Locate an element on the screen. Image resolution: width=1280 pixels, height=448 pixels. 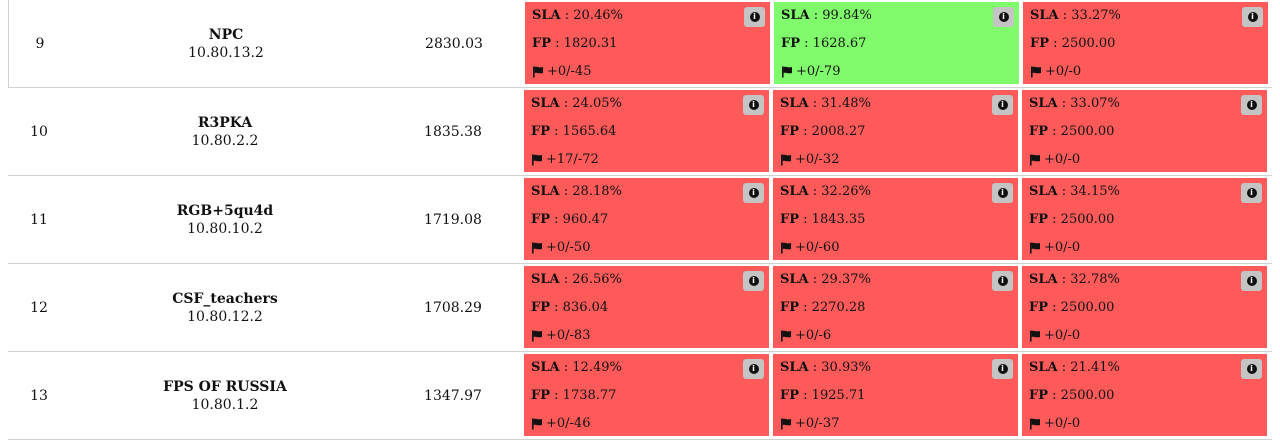
service-status-cell: SLA : 29.37% FP : 2270.28 +0/-6 i is located at coordinates (895, 307).